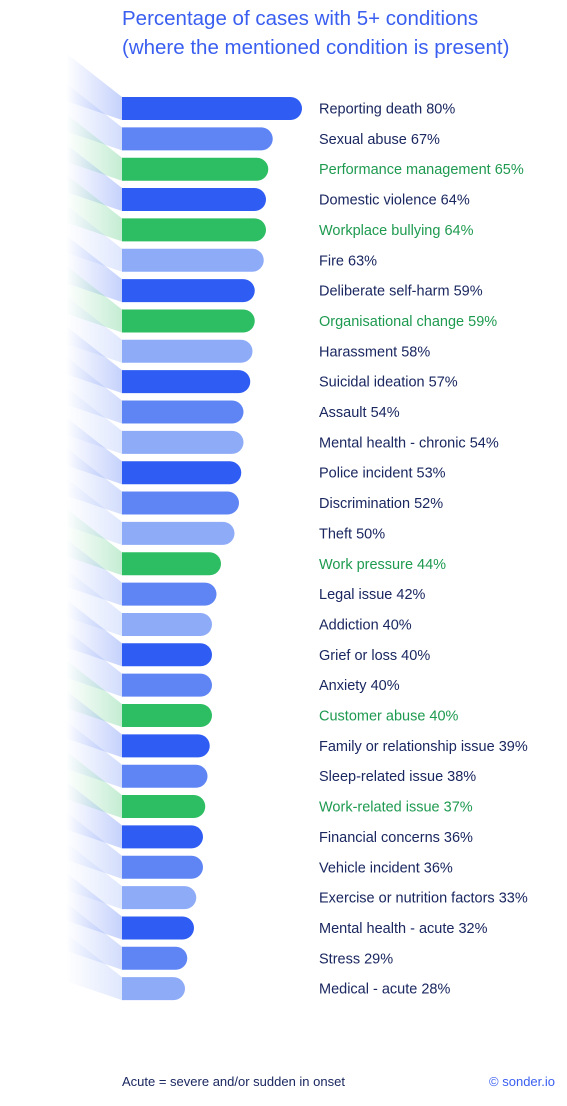  I want to click on bar-label: Legal issue 42%, so click(372, 595).